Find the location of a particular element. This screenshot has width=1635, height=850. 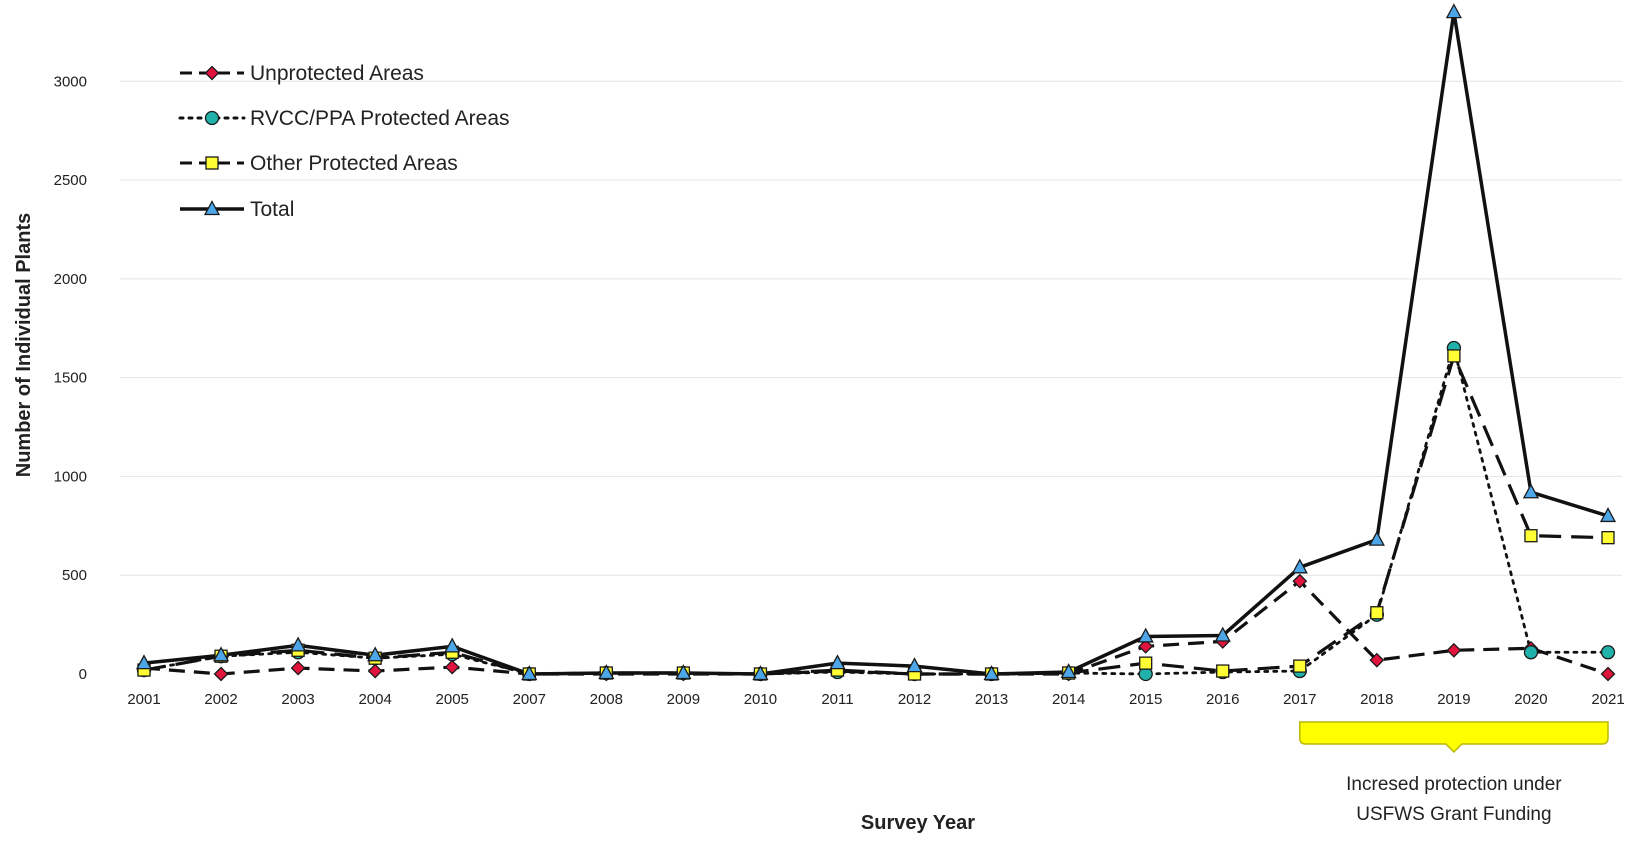

y-tick-label: 2000 is located at coordinates (70, 279).